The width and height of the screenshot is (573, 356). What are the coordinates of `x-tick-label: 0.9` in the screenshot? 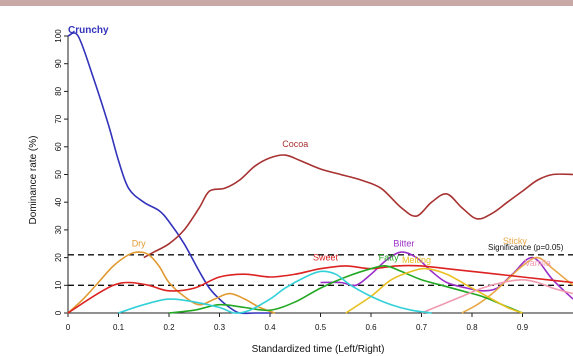 It's located at (523, 327).